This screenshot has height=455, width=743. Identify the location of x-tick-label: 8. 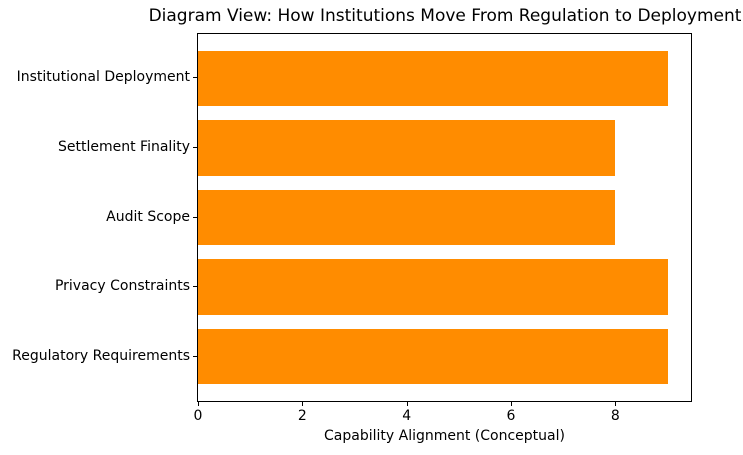
(615, 416).